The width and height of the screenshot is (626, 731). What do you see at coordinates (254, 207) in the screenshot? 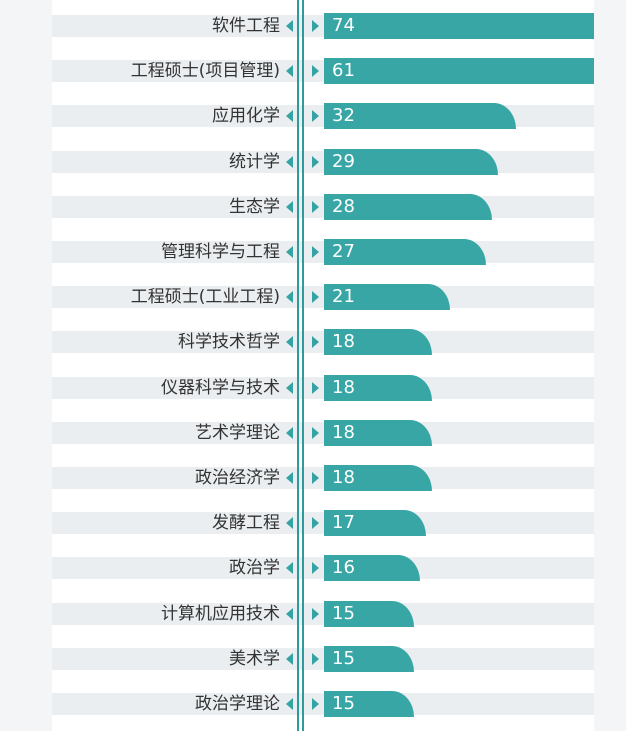
I see `category-label: 生态学` at bounding box center [254, 207].